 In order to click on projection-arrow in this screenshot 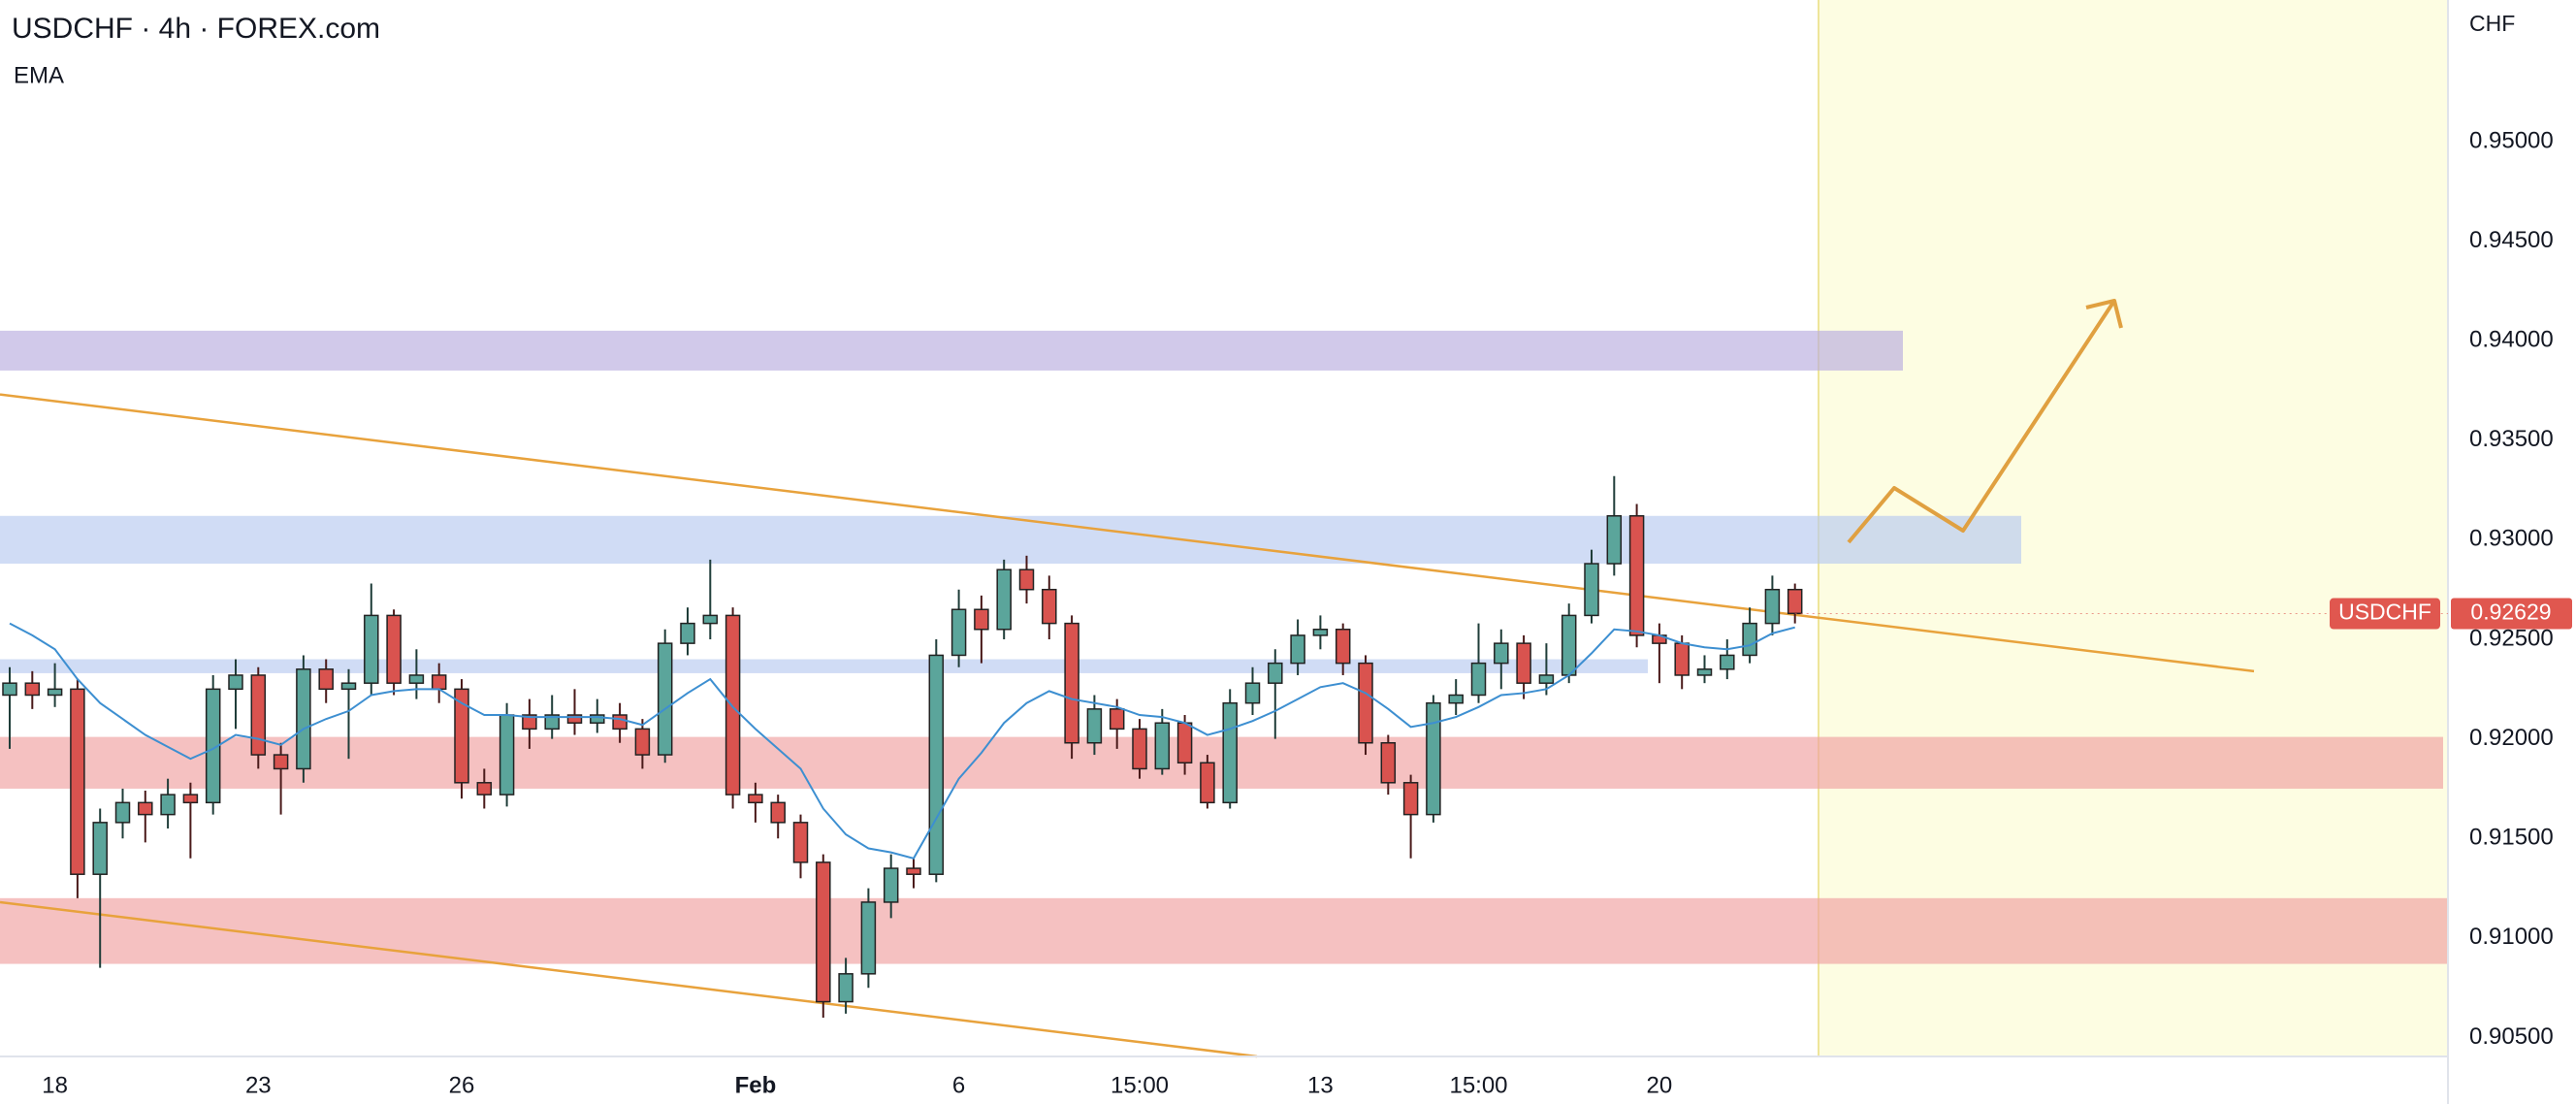, I will do `click(1981, 421)`.